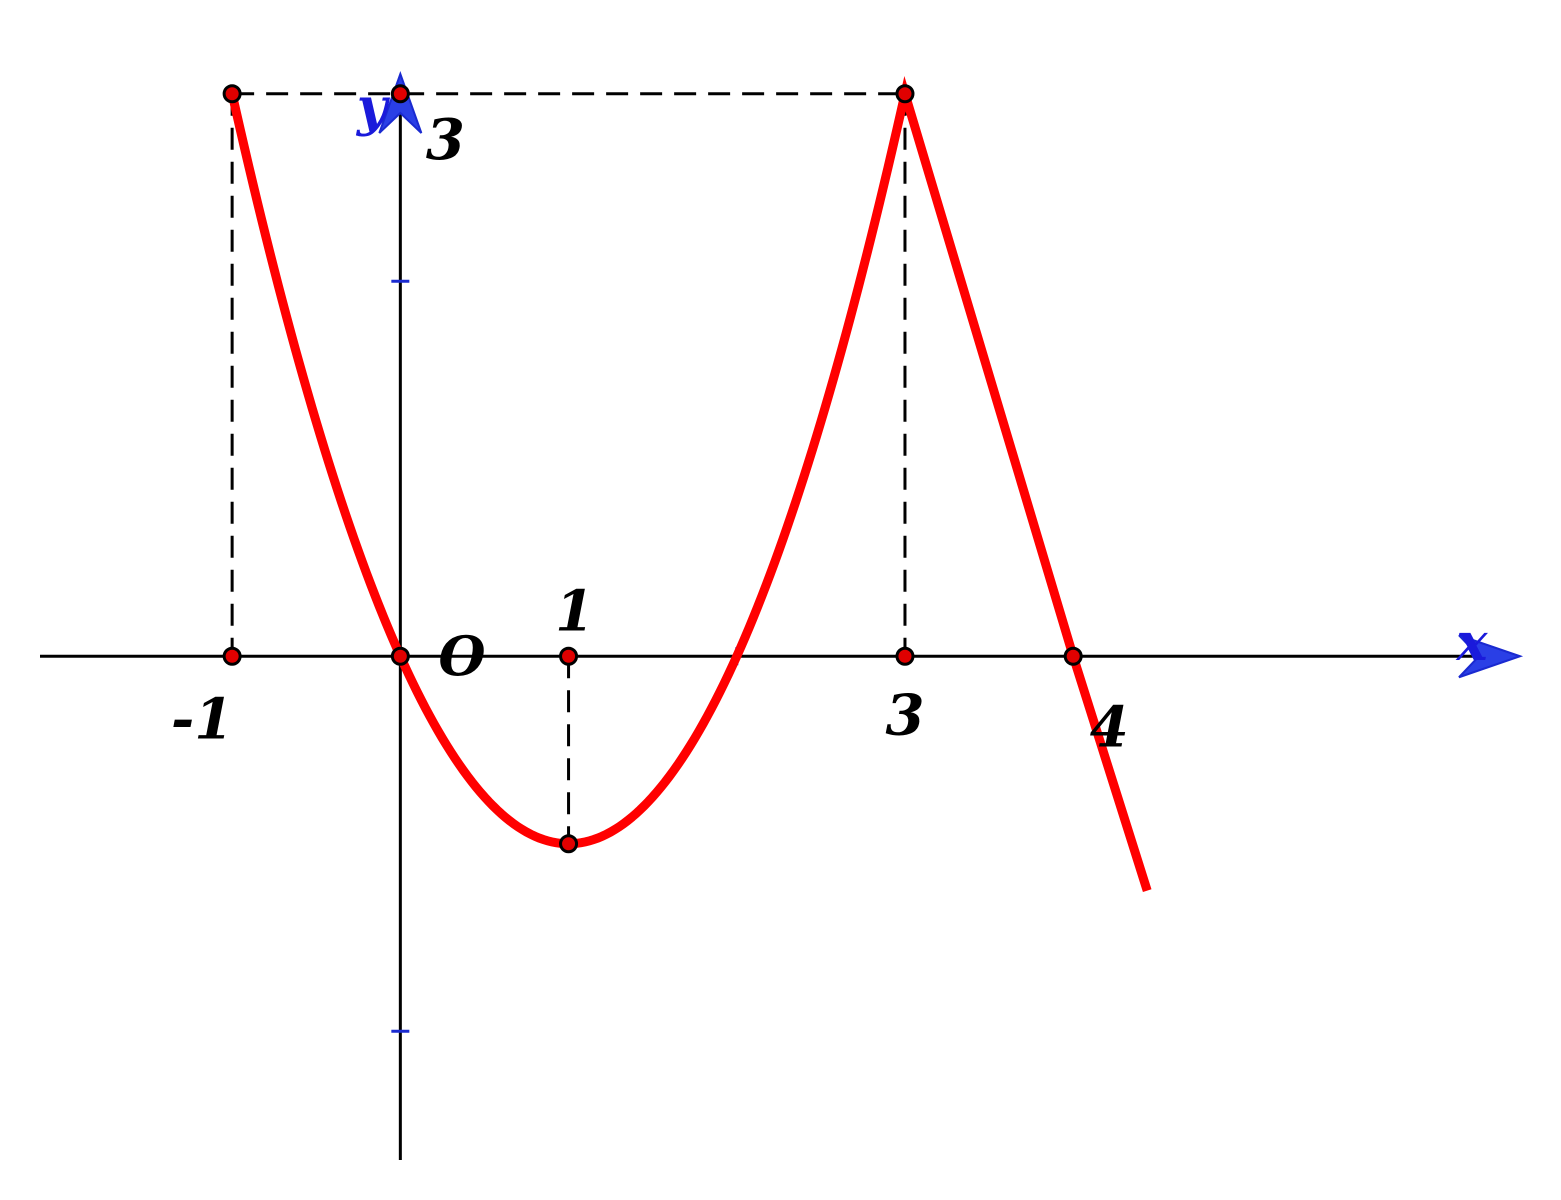  What do you see at coordinates (1491, 656) in the screenshot?
I see `x-axis-arrow` at bounding box center [1491, 656].